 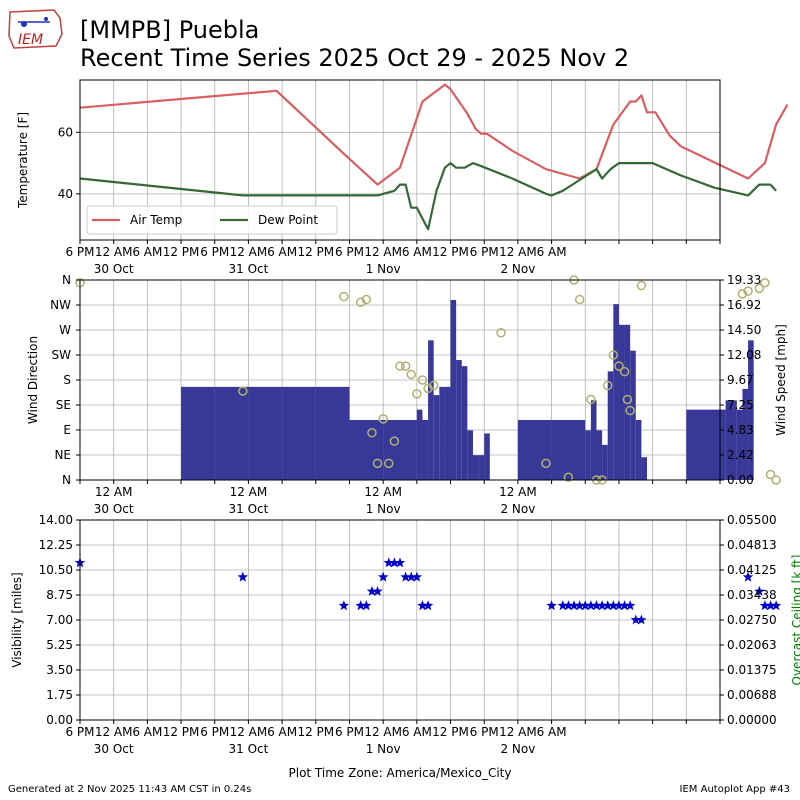 I want to click on y-axis-label-left: Wind Direction, so click(x=33, y=380).